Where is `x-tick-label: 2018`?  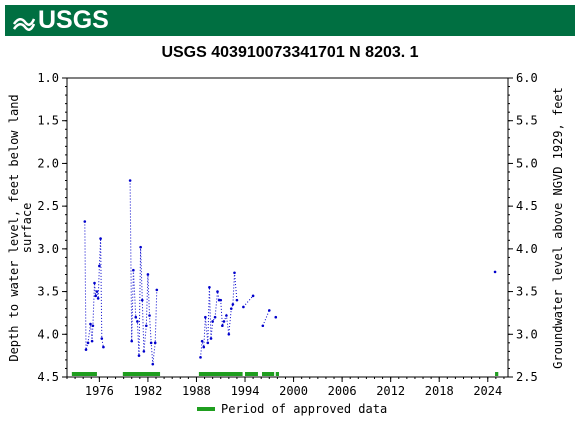 x-tick-label: 2018 is located at coordinates (439, 391).